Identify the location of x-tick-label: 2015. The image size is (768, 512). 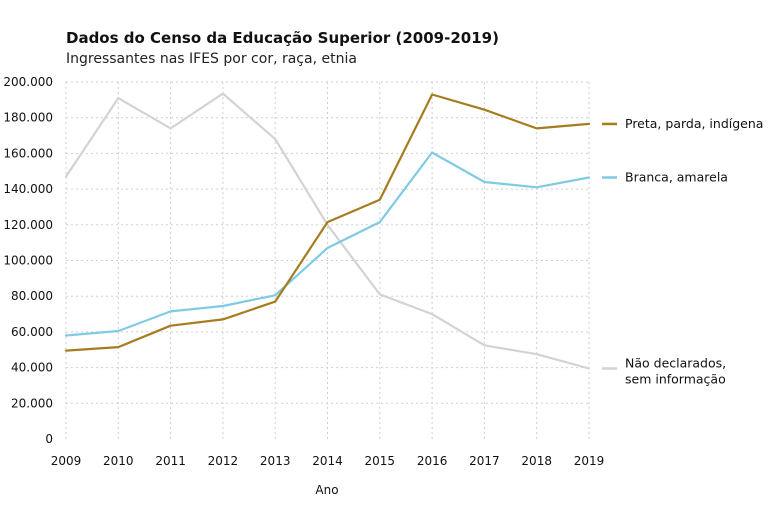
(380, 461).